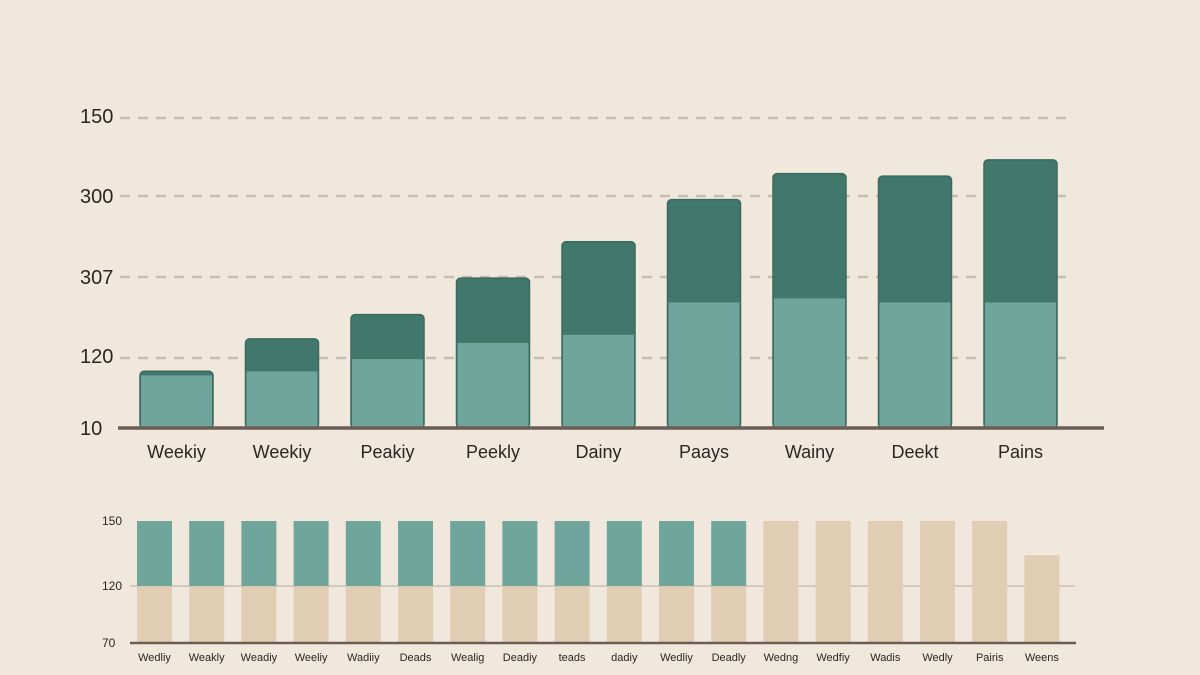  Describe the element at coordinates (914, 452) in the screenshot. I see `x-tick-label: Deekt` at that location.